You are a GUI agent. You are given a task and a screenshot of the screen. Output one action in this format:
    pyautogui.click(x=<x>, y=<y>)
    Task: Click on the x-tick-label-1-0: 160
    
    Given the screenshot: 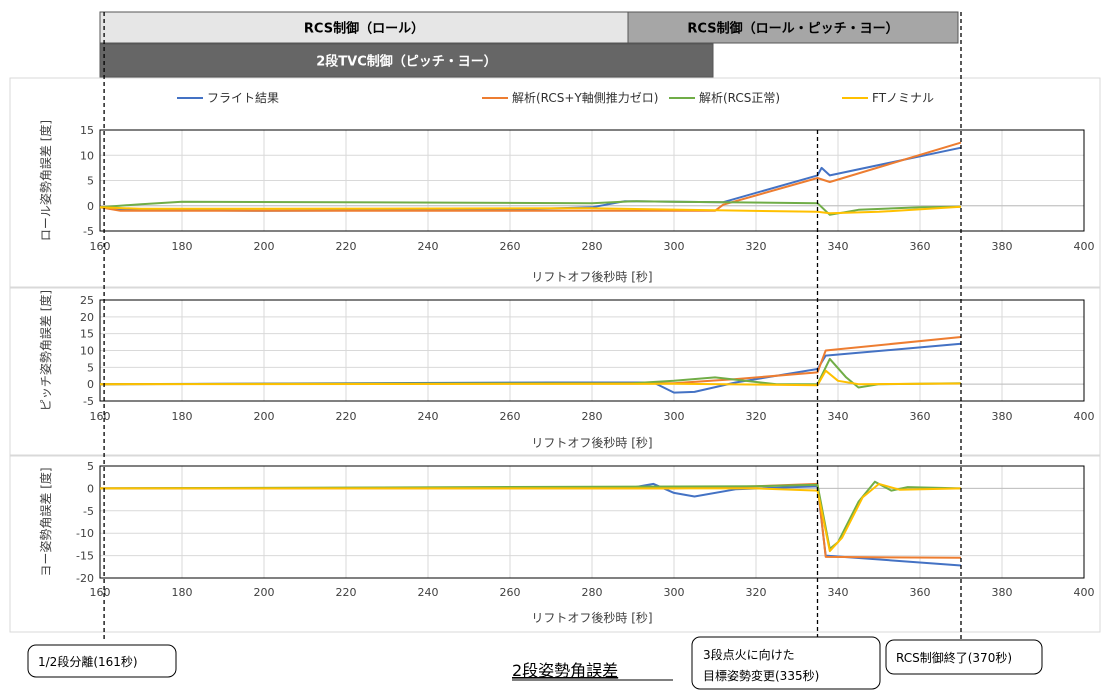 What is the action you would take?
    pyautogui.click(x=100, y=416)
    